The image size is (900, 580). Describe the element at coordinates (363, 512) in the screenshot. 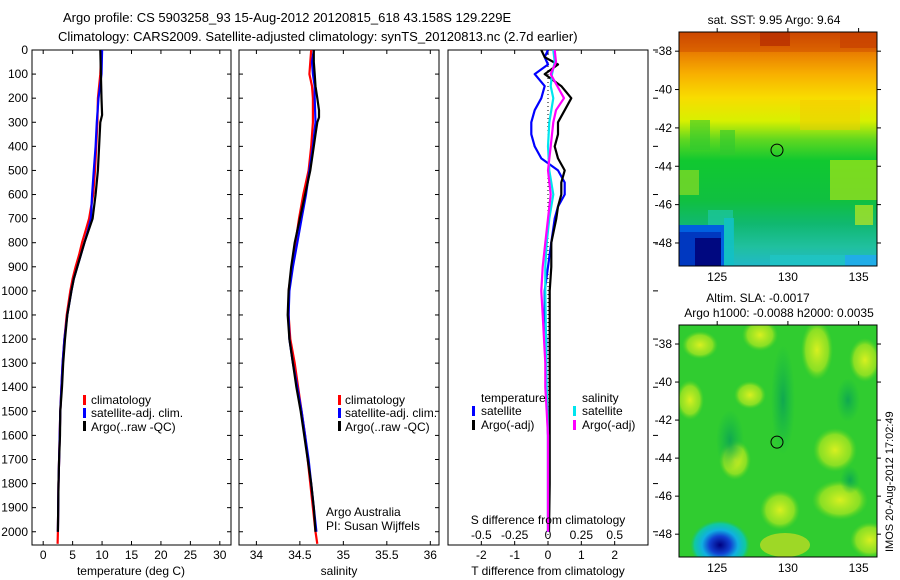

I see `credit-line-1: Argo Australia` at that location.